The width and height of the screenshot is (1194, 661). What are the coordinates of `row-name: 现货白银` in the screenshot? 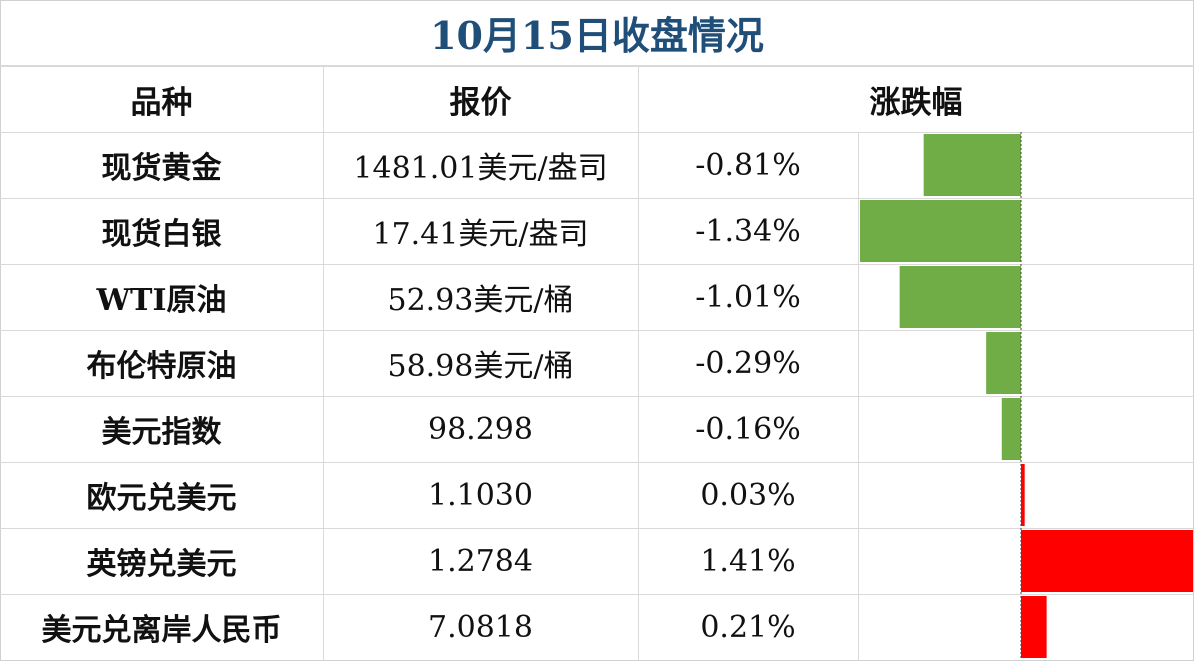 It's located at (161, 234).